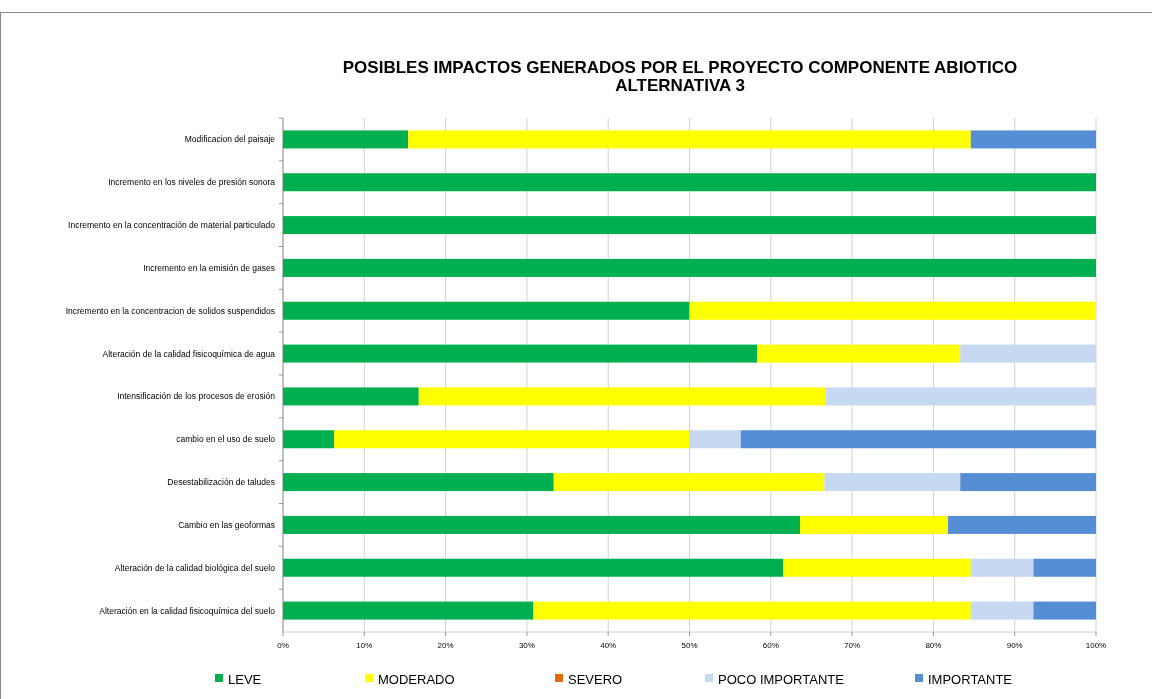 The image size is (1152, 699). Describe the element at coordinates (195, 567) in the screenshot. I see `y-tick-label: Alteración de la calidad biológica del suelo` at that location.